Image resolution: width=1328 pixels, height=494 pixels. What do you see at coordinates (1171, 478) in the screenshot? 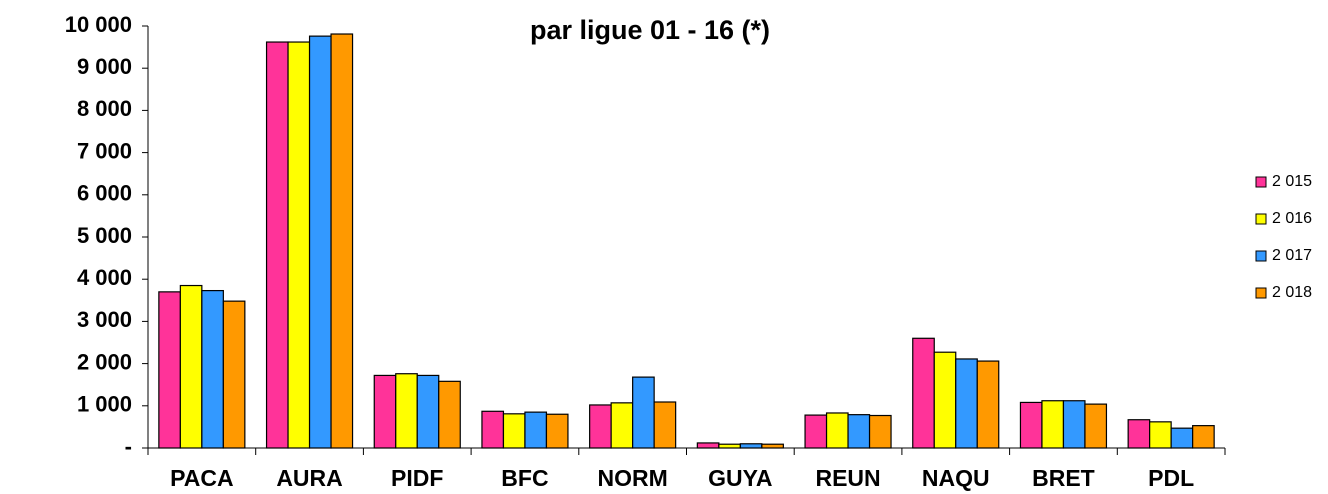
I see `x-tick-label: PDL` at bounding box center [1171, 478].